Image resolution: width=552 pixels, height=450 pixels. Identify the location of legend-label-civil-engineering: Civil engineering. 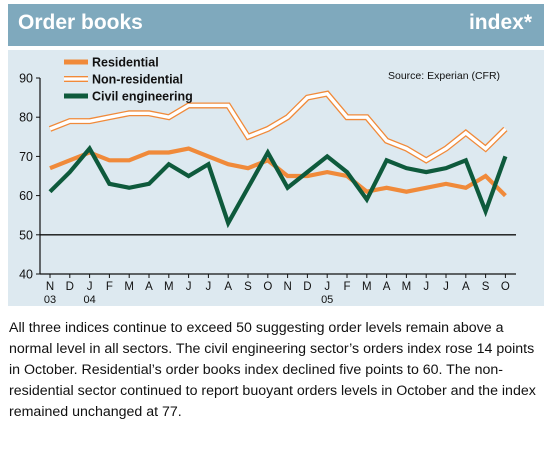
(142, 97).